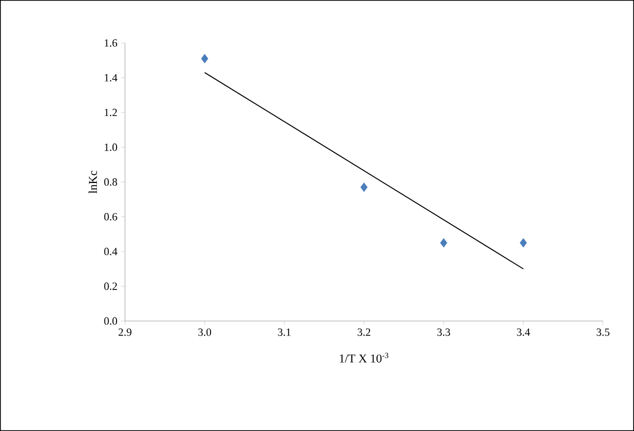  I want to click on y-tick-label: 1.0, so click(111, 147).